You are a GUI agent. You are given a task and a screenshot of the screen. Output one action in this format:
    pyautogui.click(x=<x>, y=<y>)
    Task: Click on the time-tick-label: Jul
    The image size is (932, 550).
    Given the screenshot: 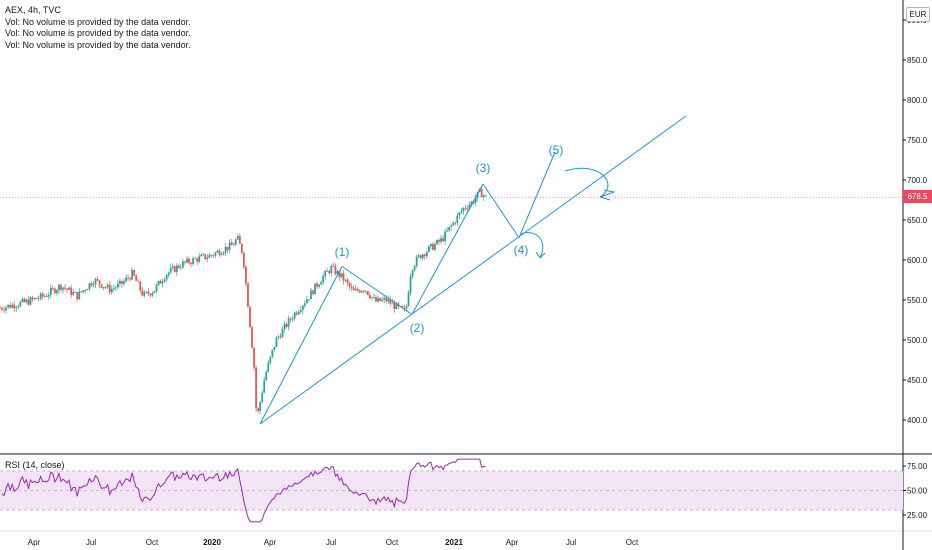 What is the action you would take?
    pyautogui.click(x=91, y=542)
    